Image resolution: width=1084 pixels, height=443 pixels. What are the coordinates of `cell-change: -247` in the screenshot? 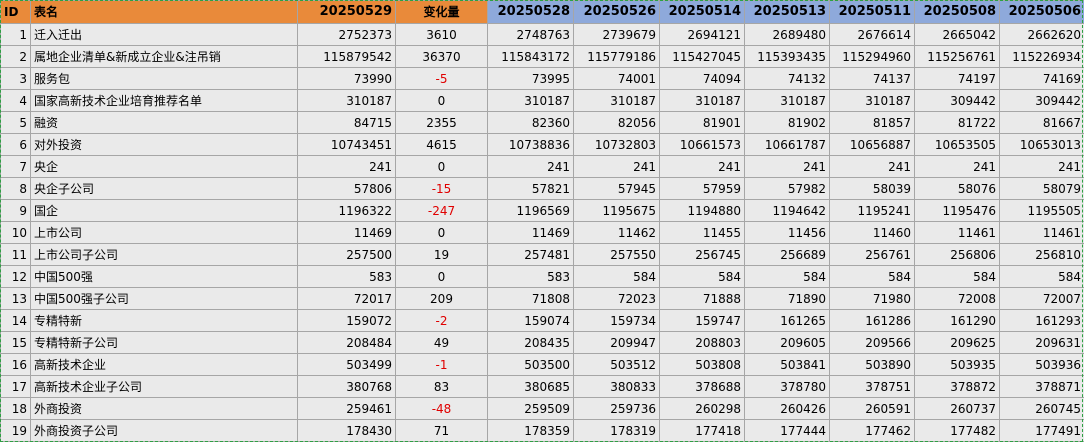 It's located at (441, 210).